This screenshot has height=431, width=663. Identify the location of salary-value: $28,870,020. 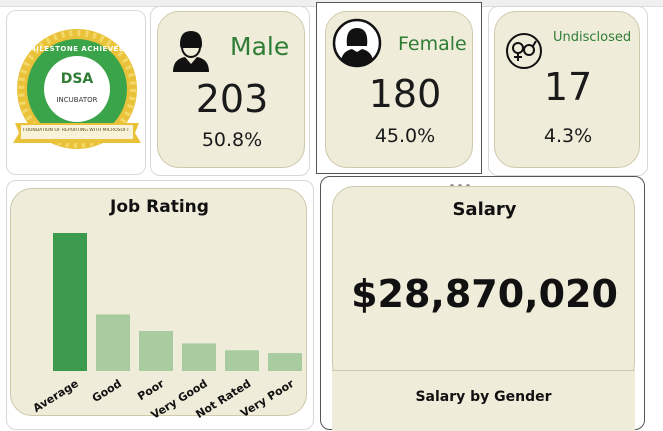
(484, 294).